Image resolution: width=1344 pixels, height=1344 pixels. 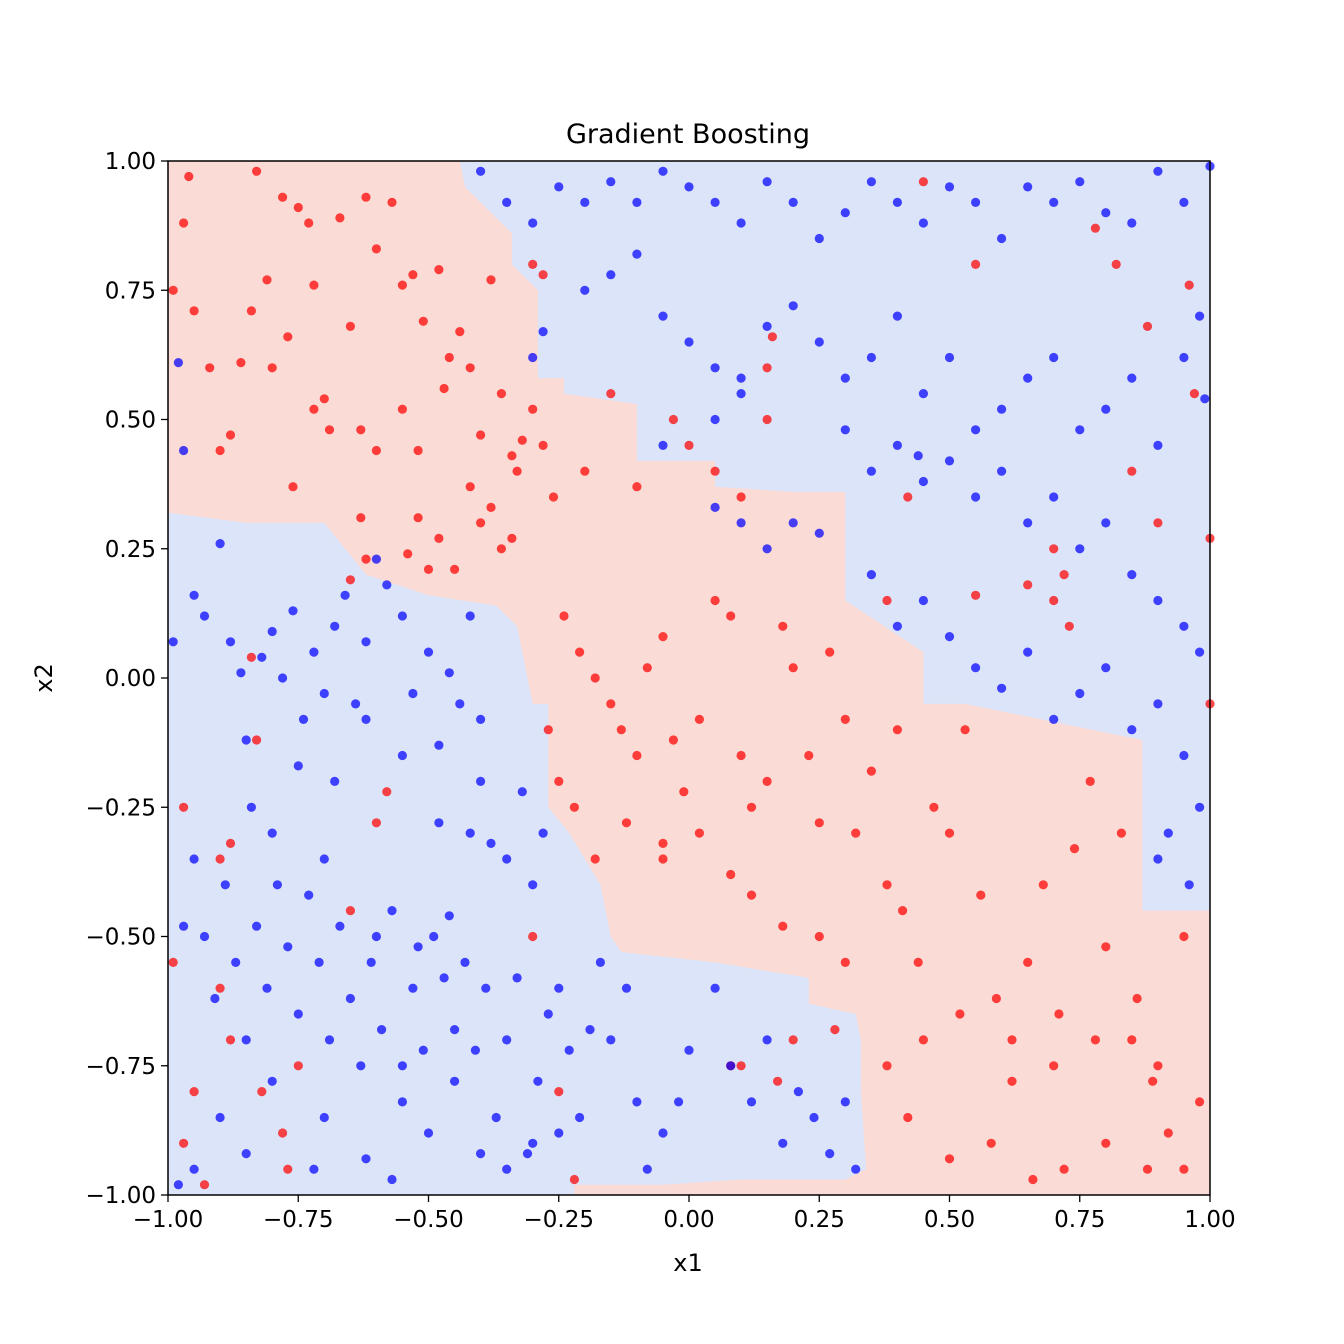 I want to click on x-axis: −1.00 −0.75 −0.50 −0.25 0.00 0.25 0.50 0.75 1.00, so click(x=684, y=1214).